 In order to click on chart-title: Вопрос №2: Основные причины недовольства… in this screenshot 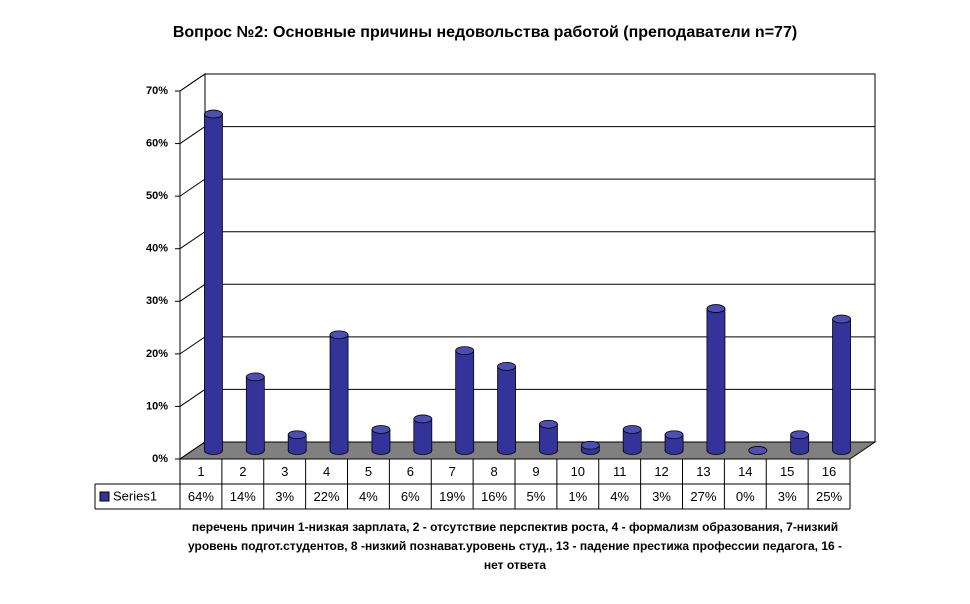, I will do `click(485, 32)`.